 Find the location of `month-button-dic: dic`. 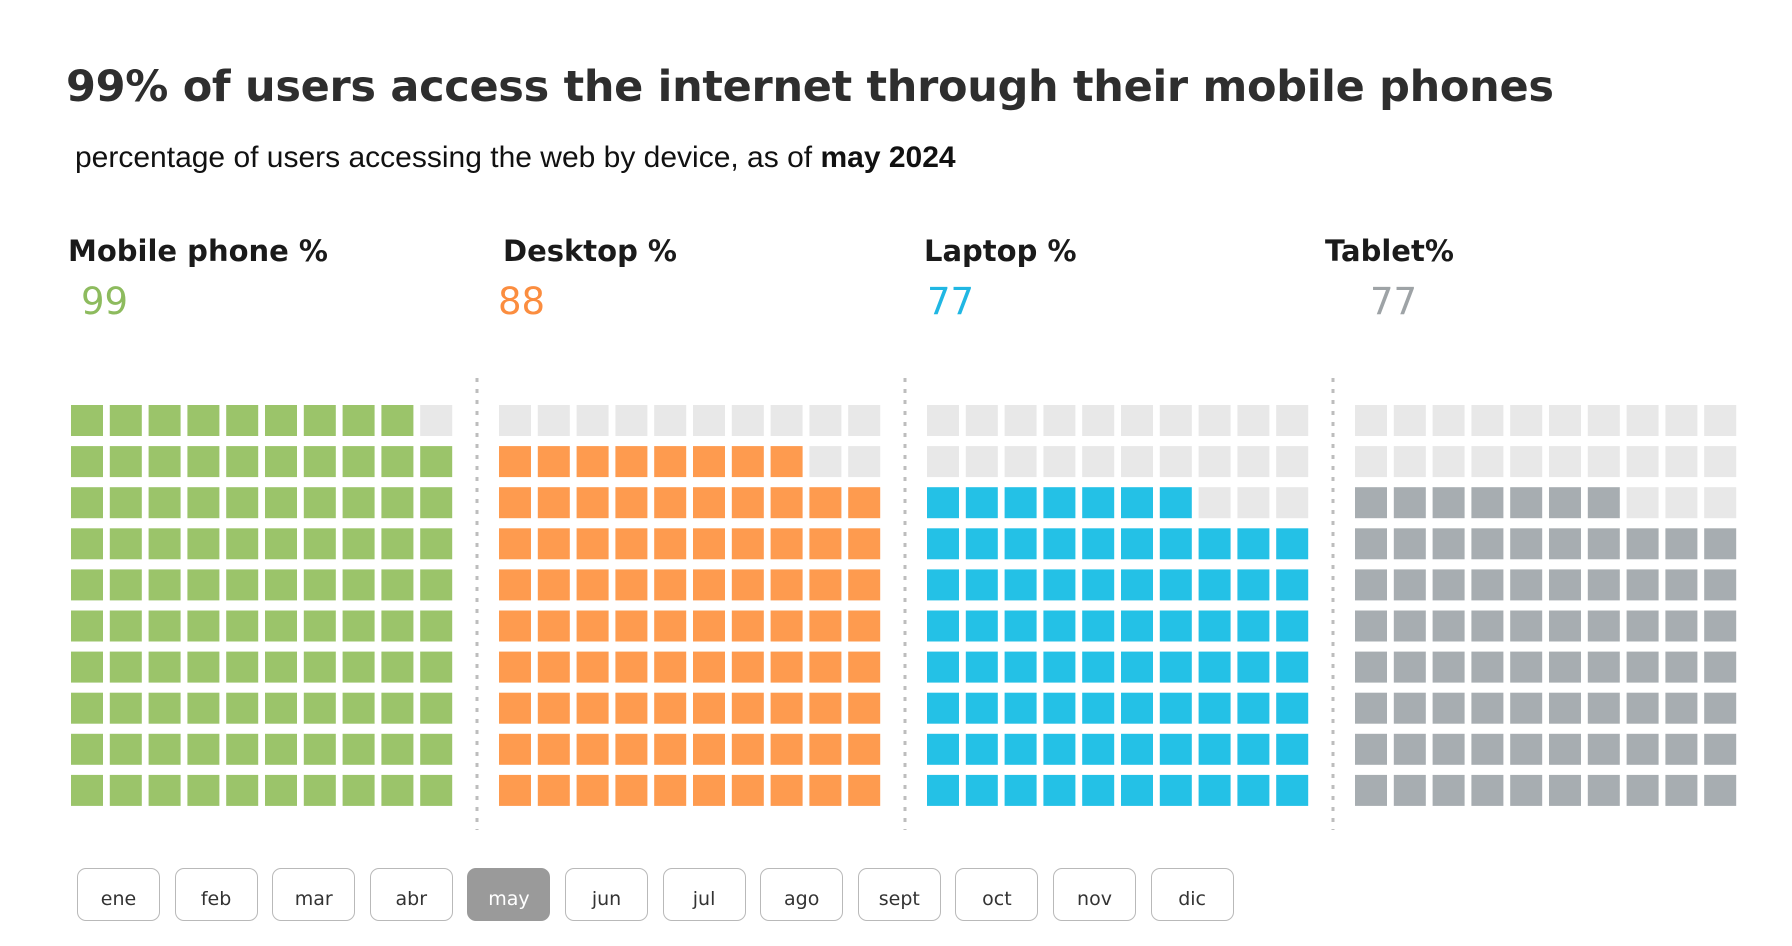

month-button-dic: dic is located at coordinates (1192, 894).